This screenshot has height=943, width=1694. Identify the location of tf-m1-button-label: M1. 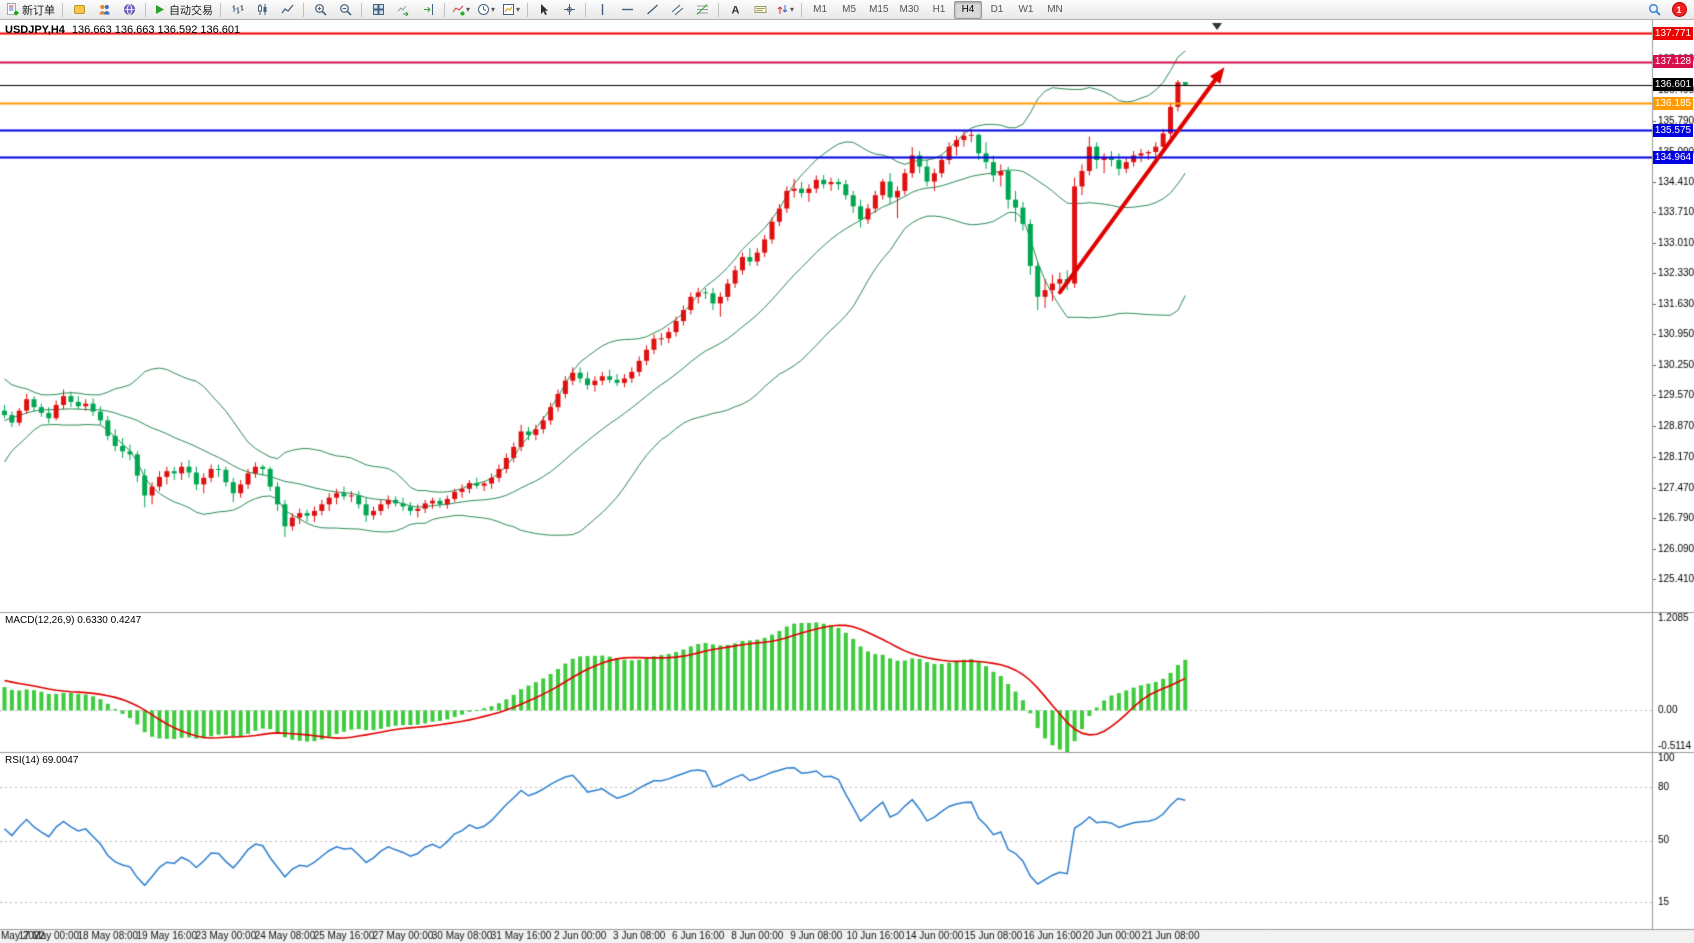
(820, 9).